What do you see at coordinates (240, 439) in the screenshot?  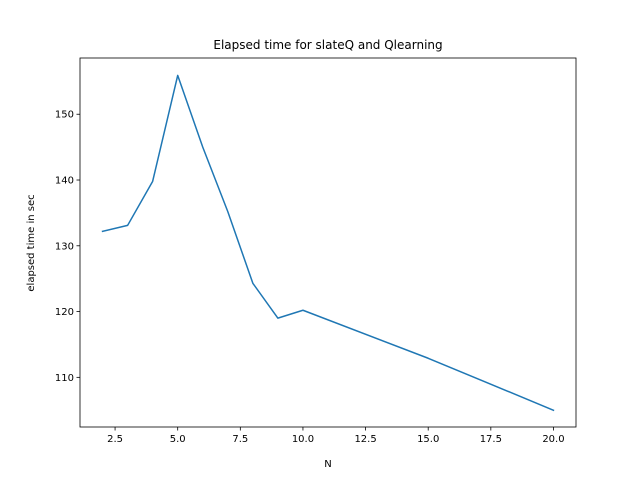 I see `x-tick-label: 7.5` at bounding box center [240, 439].